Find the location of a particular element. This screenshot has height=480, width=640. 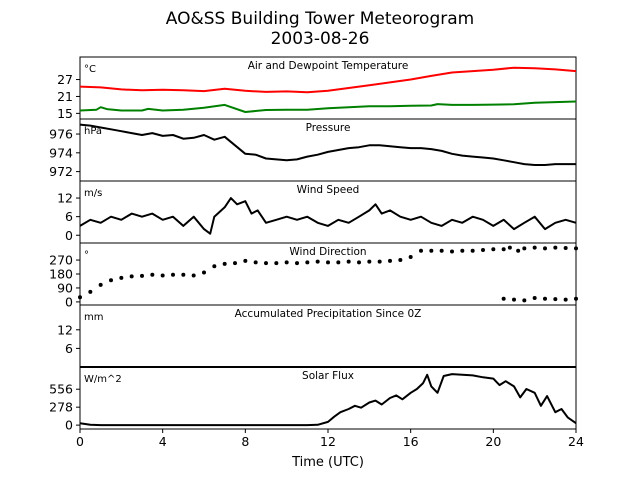

x-axis: 0 4 8 12 16 20 24 is located at coordinates (330, 439).